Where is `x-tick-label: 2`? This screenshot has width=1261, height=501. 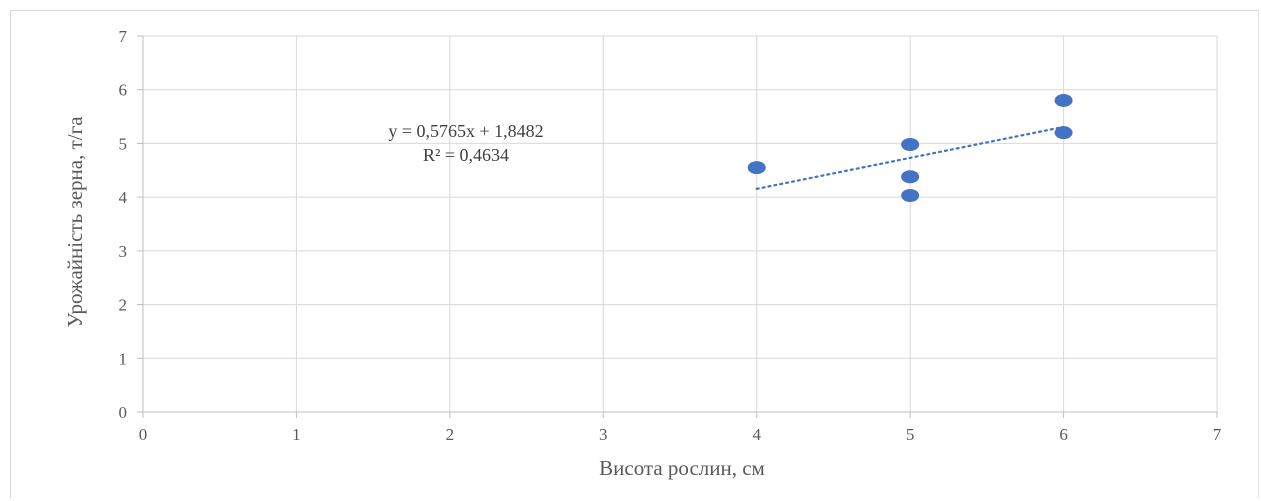 x-tick-label: 2 is located at coordinates (450, 434).